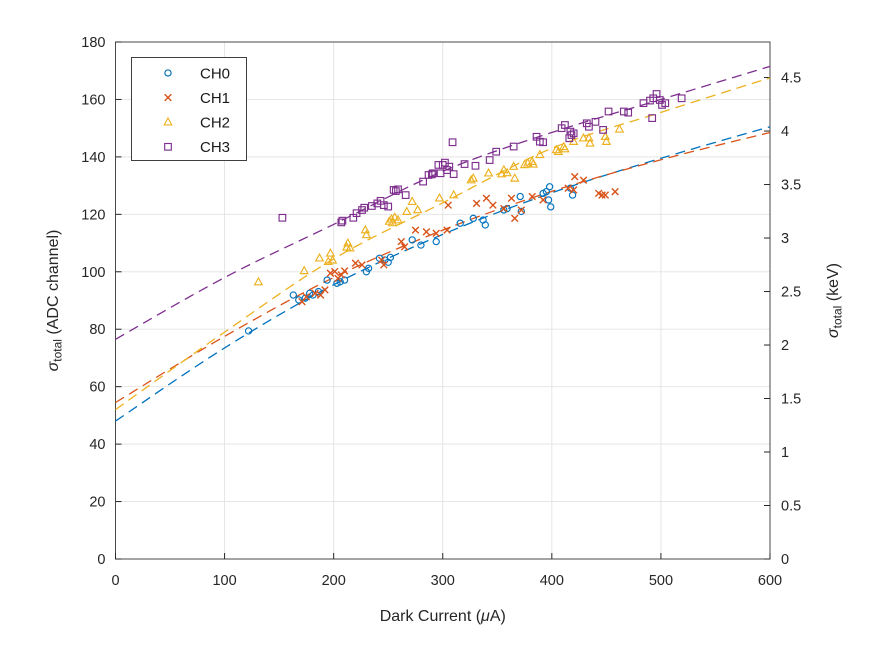  I want to click on legend-marker-ch2, so click(168, 121).